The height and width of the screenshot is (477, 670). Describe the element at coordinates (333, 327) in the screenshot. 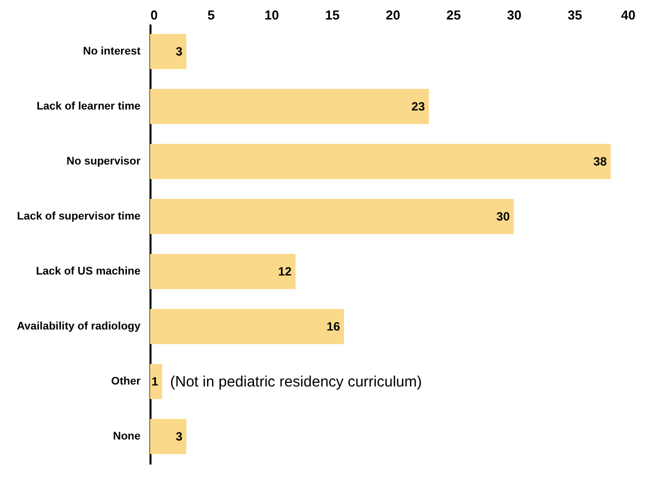

I see `data-label: 16` at that location.